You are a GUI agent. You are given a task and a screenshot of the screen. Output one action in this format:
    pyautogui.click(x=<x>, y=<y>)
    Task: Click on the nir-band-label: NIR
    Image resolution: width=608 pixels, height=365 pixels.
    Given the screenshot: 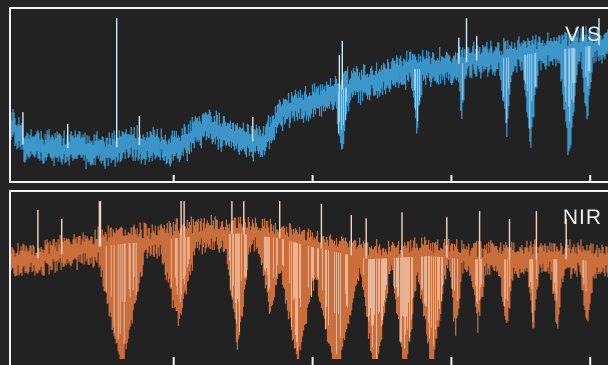 What is the action you would take?
    pyautogui.click(x=582, y=217)
    